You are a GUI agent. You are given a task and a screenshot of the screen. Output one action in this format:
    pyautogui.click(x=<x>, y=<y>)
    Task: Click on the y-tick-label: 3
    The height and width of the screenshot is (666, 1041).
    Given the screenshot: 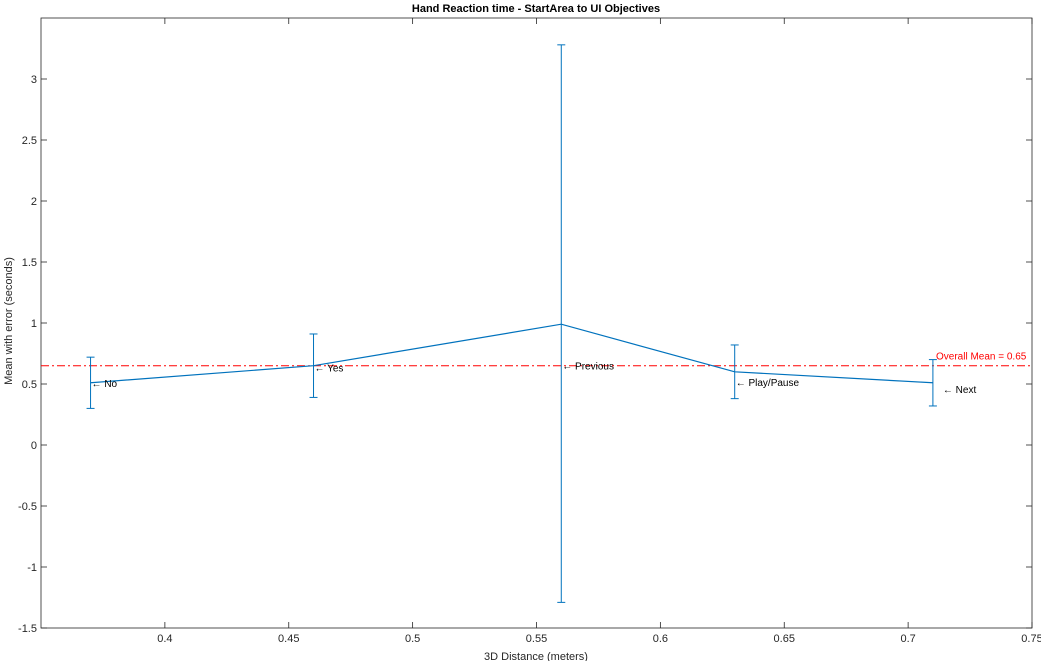 What is the action you would take?
    pyautogui.click(x=34, y=80)
    